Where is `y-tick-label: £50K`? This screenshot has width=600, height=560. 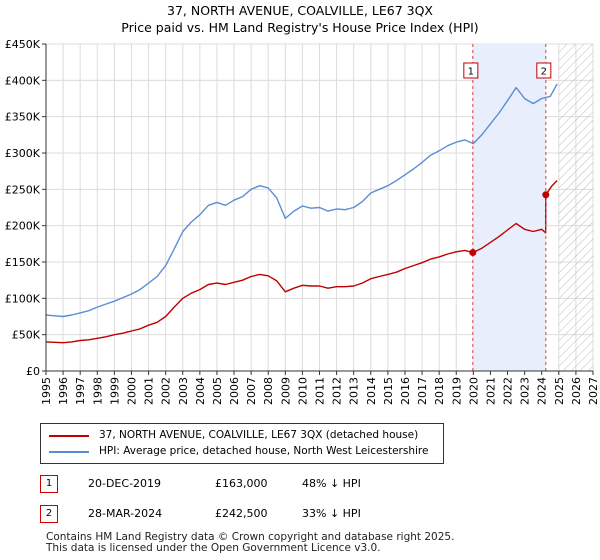
y-tick-label: £50K is located at coordinates (26, 335).